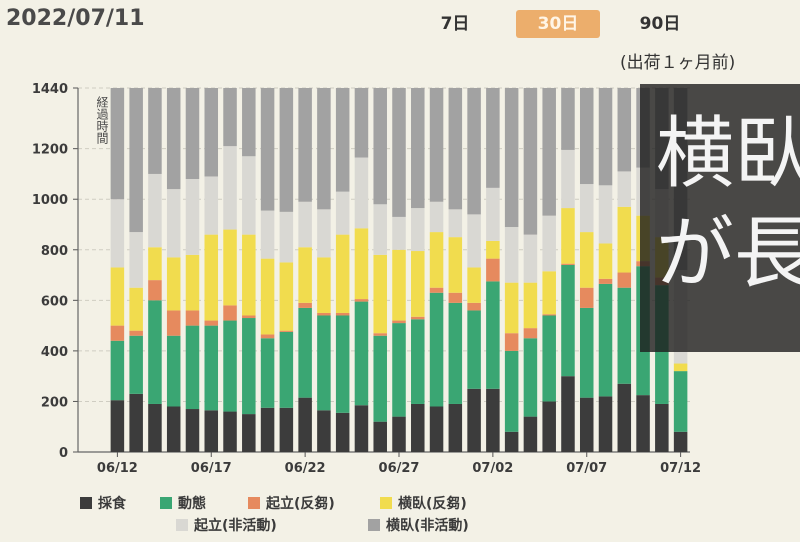  What do you see at coordinates (418, 526) in the screenshot?
I see `legend-item-lying-inactive: 横臥(非活動)` at bounding box center [418, 526].